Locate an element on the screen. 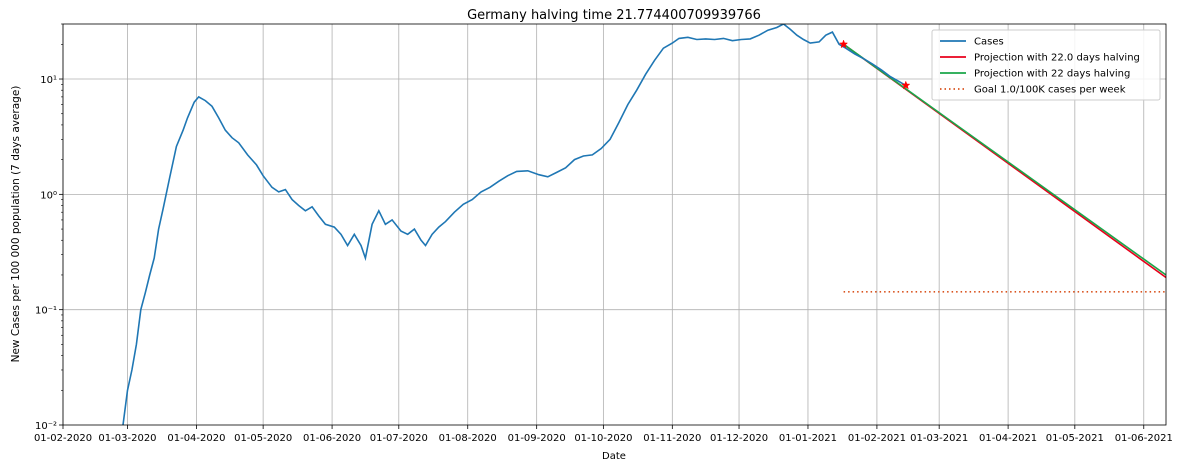  x-tick-label: 01-08-2020 is located at coordinates (468, 438).